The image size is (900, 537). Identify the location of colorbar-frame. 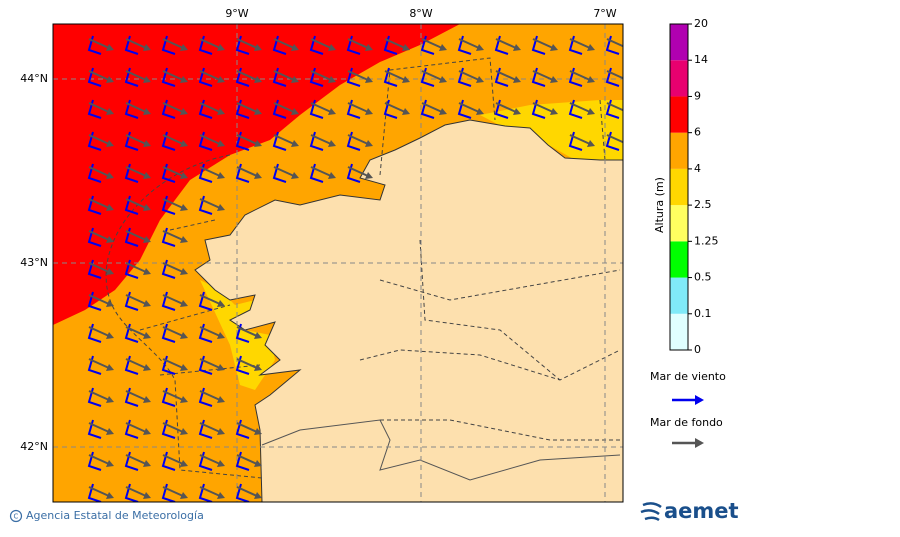
(679, 187).